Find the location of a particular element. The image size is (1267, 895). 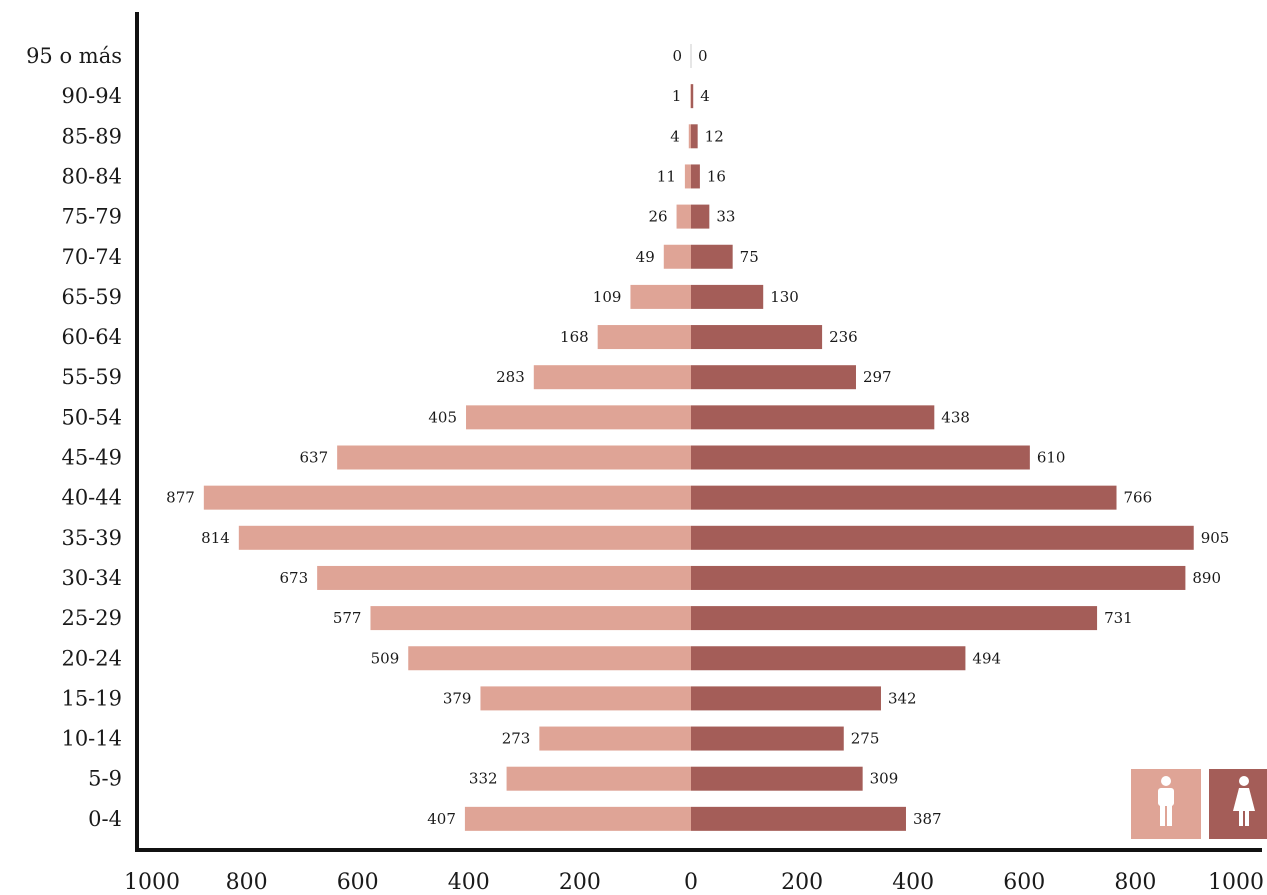

age-group-label: 20-24 is located at coordinates (91, 658).